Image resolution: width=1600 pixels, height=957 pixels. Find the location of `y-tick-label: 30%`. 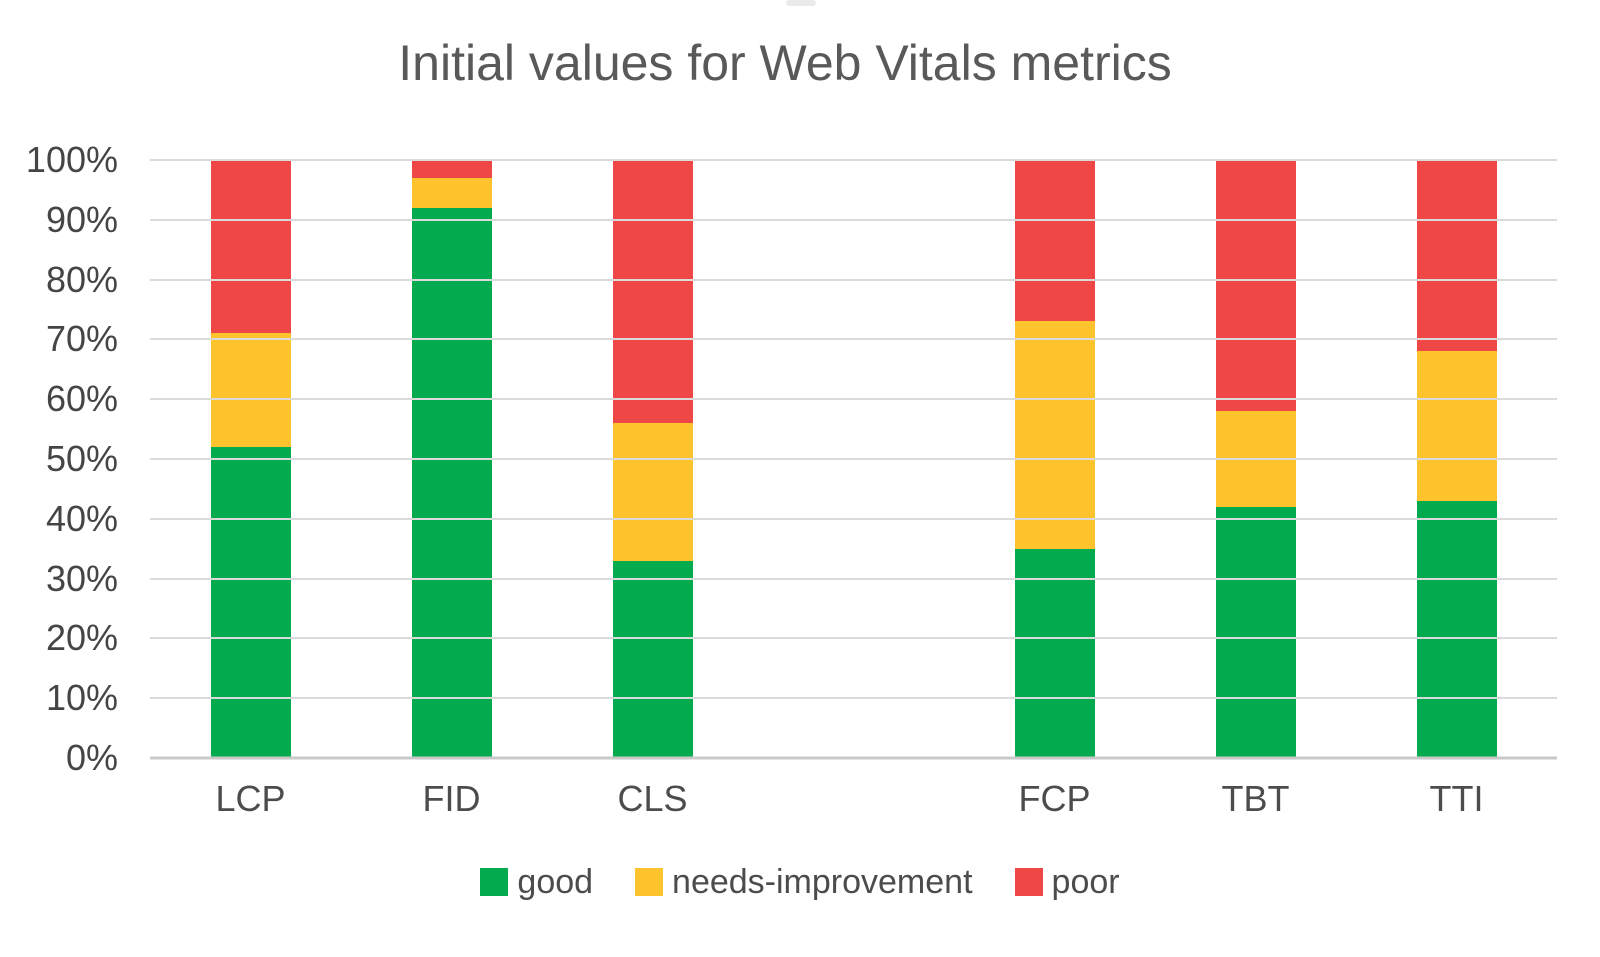

y-tick-label: 30% is located at coordinates (81, 578).